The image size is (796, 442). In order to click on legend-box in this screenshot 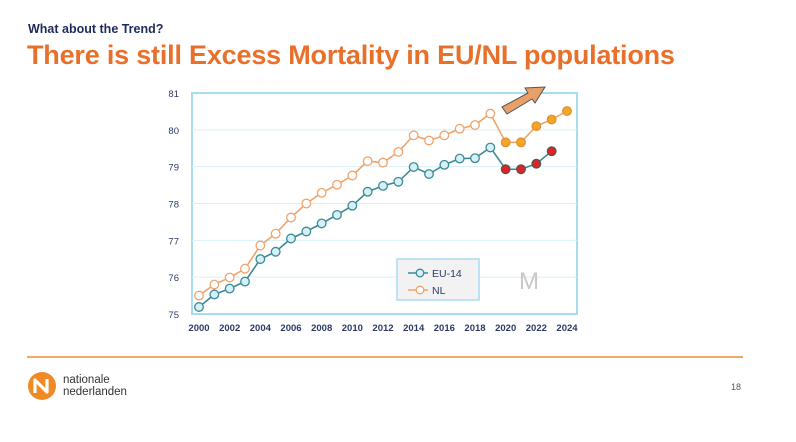, I will do `click(438, 279)`.